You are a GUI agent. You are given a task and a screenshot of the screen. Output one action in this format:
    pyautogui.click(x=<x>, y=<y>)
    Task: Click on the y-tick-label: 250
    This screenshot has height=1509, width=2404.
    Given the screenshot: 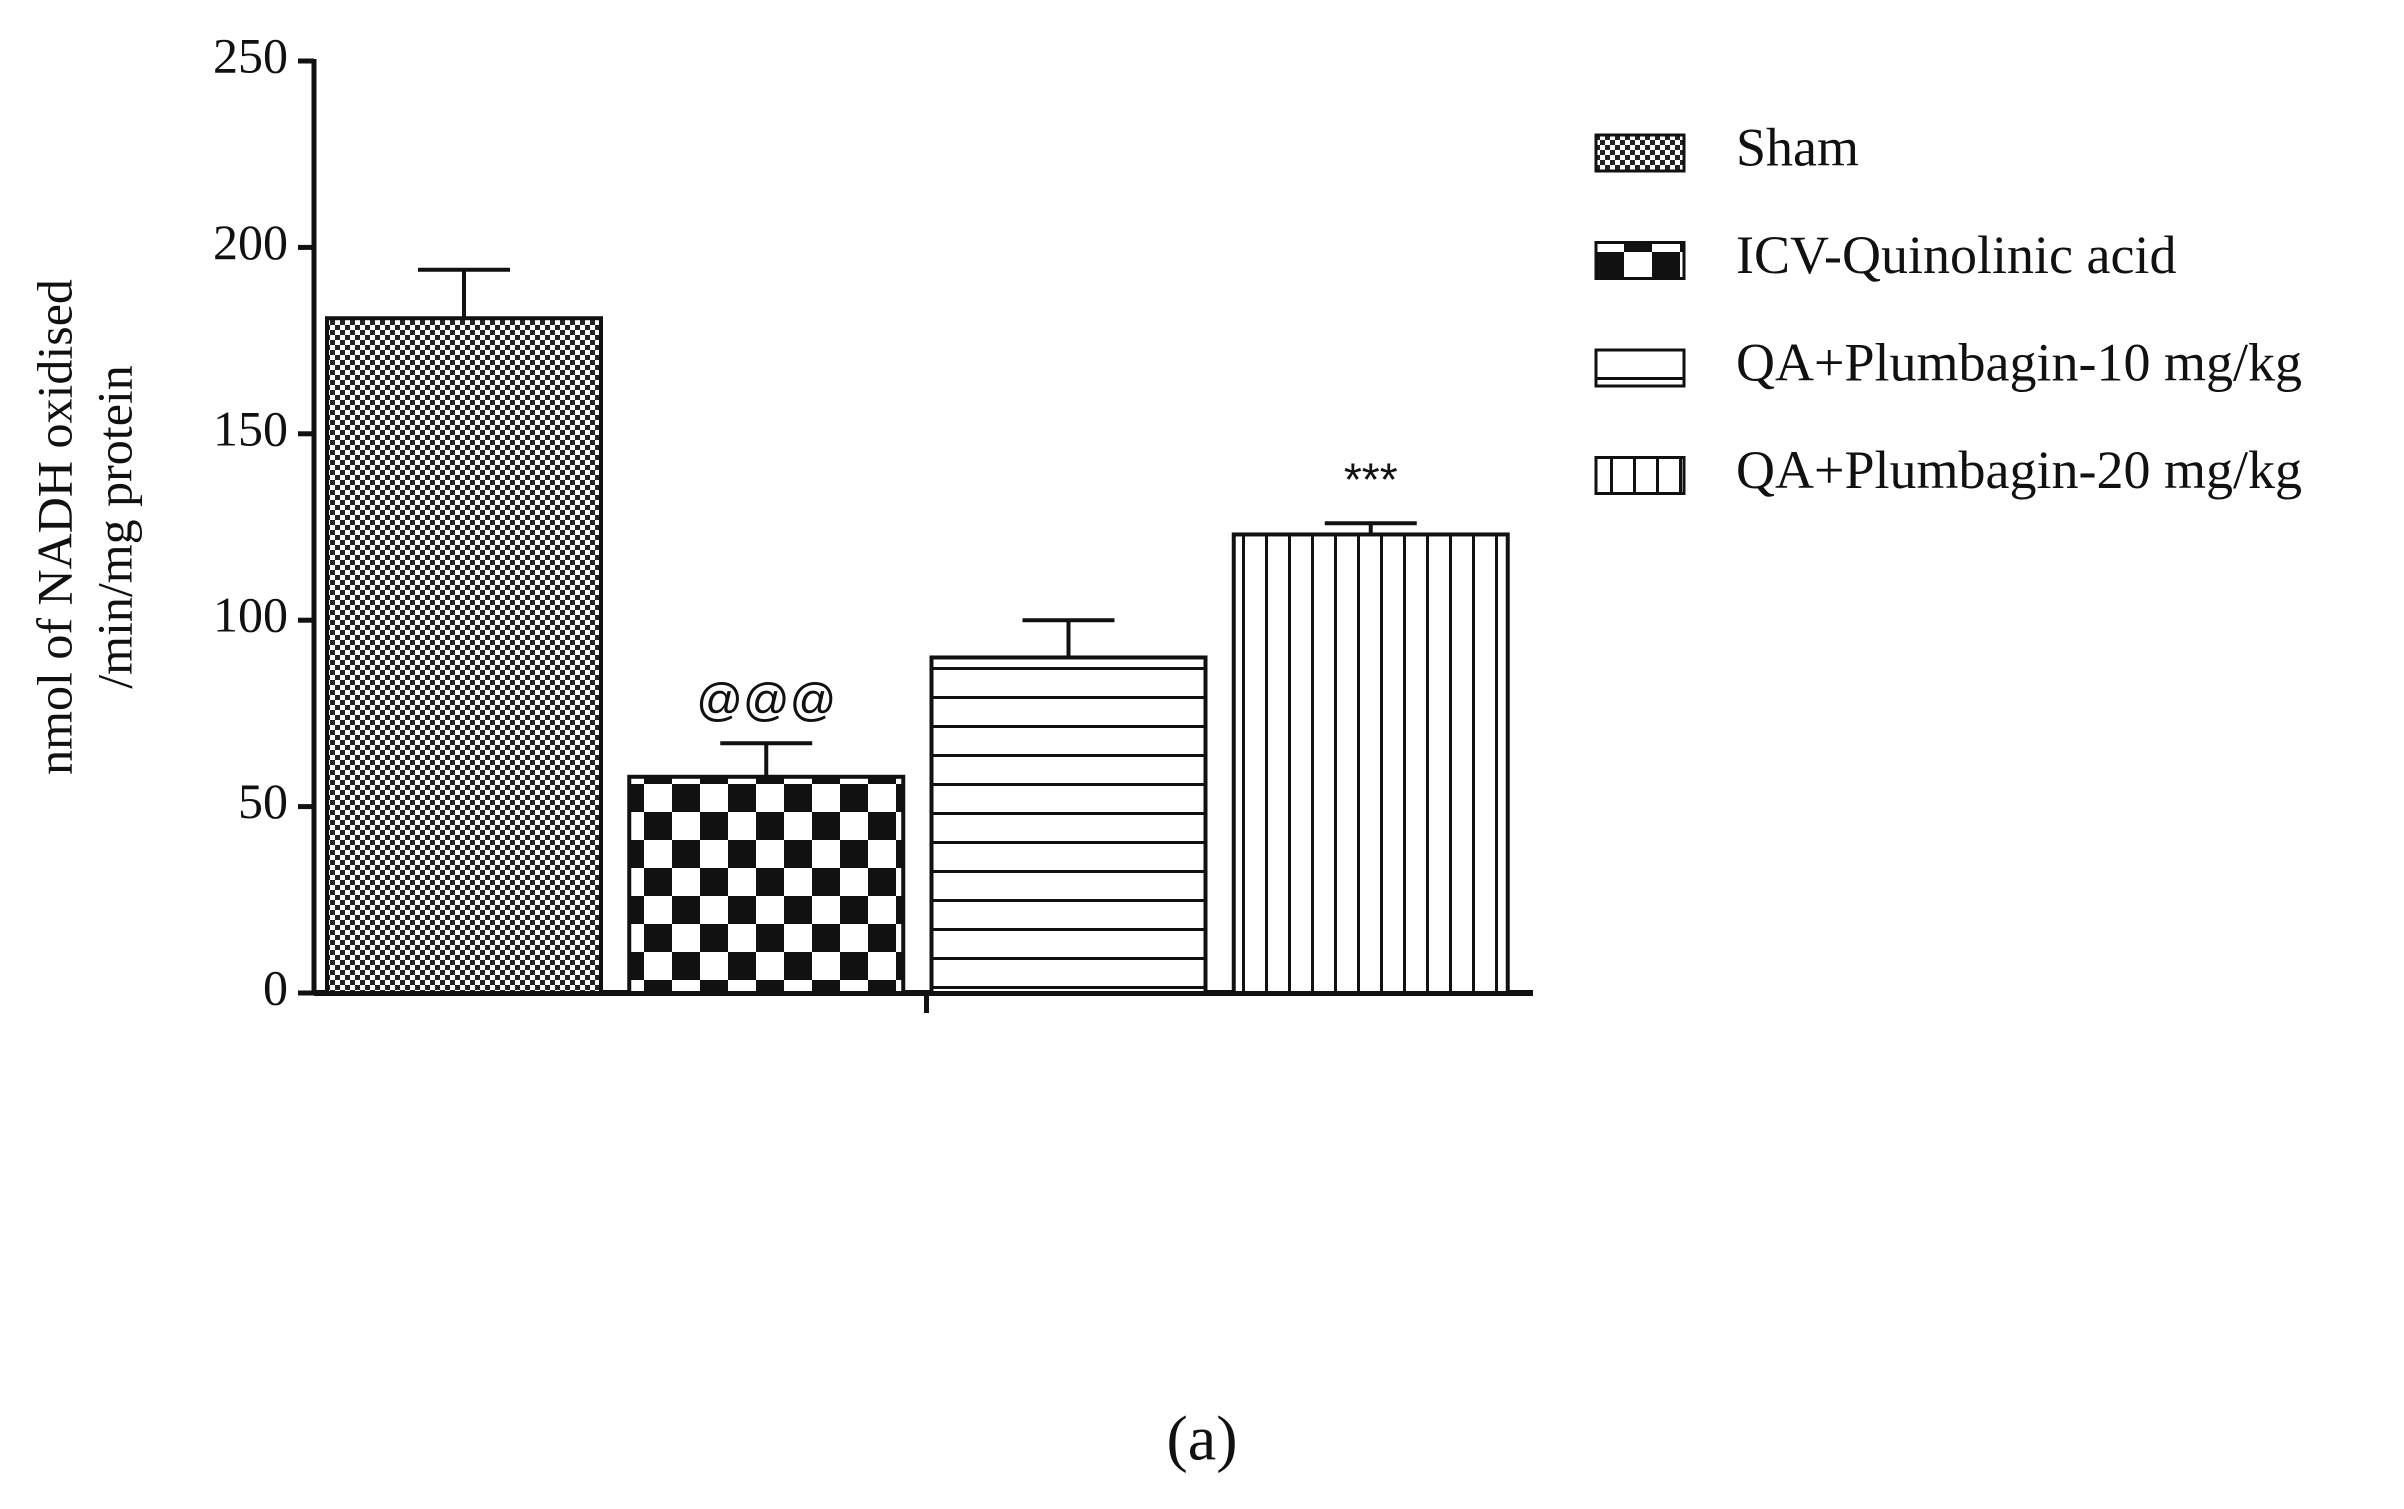 What is the action you would take?
    pyautogui.click(x=250, y=55)
    